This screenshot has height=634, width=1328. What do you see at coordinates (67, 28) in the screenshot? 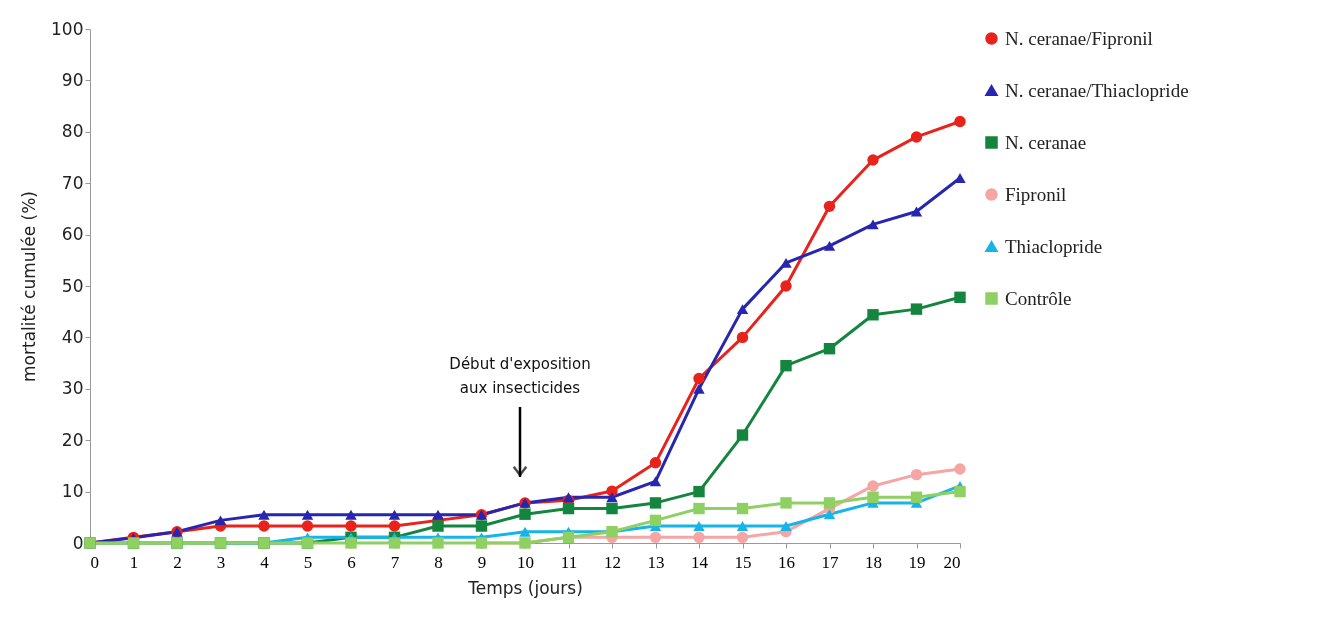
I see `y-tick-label: 100` at bounding box center [67, 28].